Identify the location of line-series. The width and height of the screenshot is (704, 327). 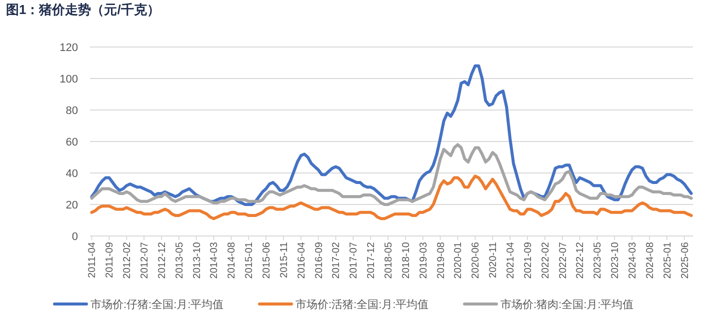
(391, 197).